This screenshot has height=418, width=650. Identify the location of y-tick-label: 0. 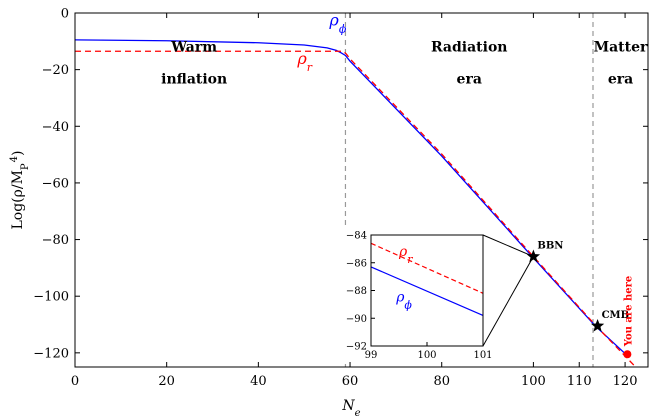
(65, 14).